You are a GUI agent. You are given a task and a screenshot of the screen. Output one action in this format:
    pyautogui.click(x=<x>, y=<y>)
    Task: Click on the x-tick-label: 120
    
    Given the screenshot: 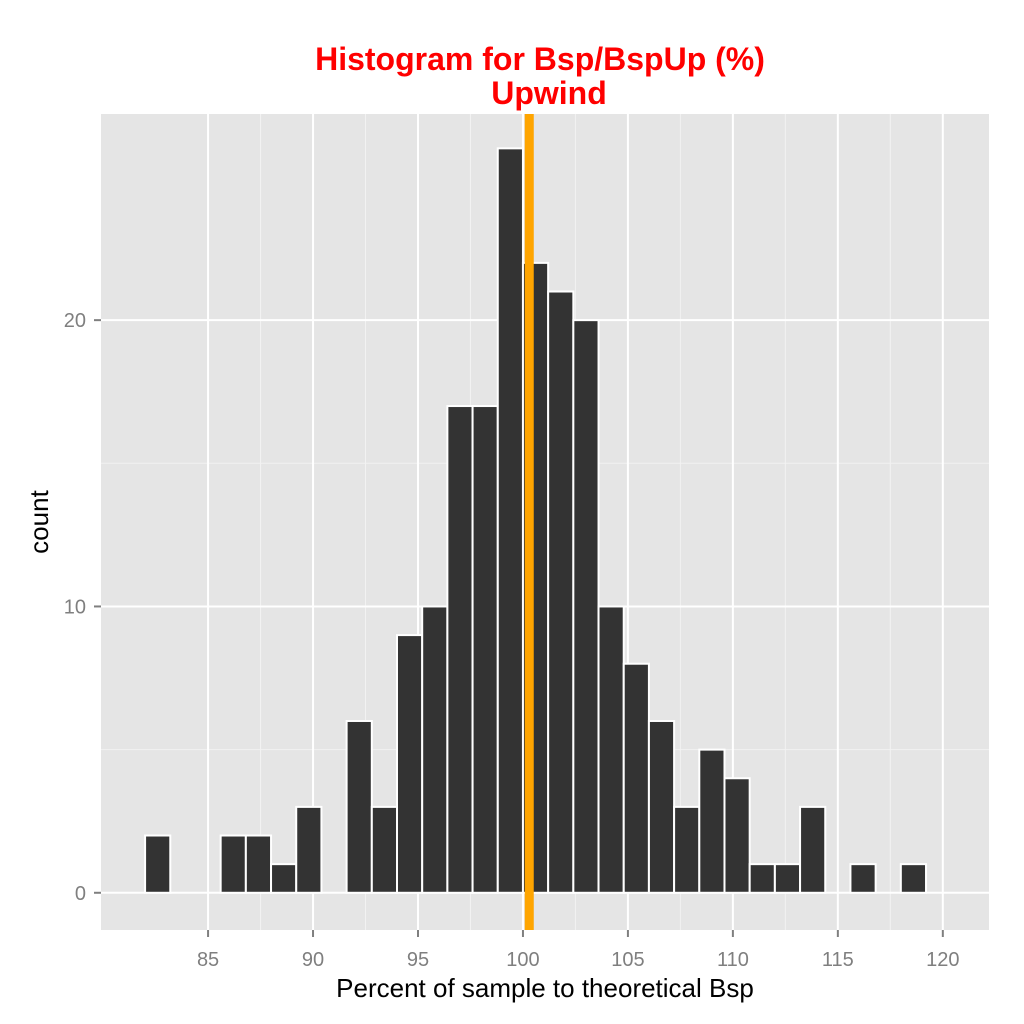 What is the action you would take?
    pyautogui.click(x=942, y=960)
    